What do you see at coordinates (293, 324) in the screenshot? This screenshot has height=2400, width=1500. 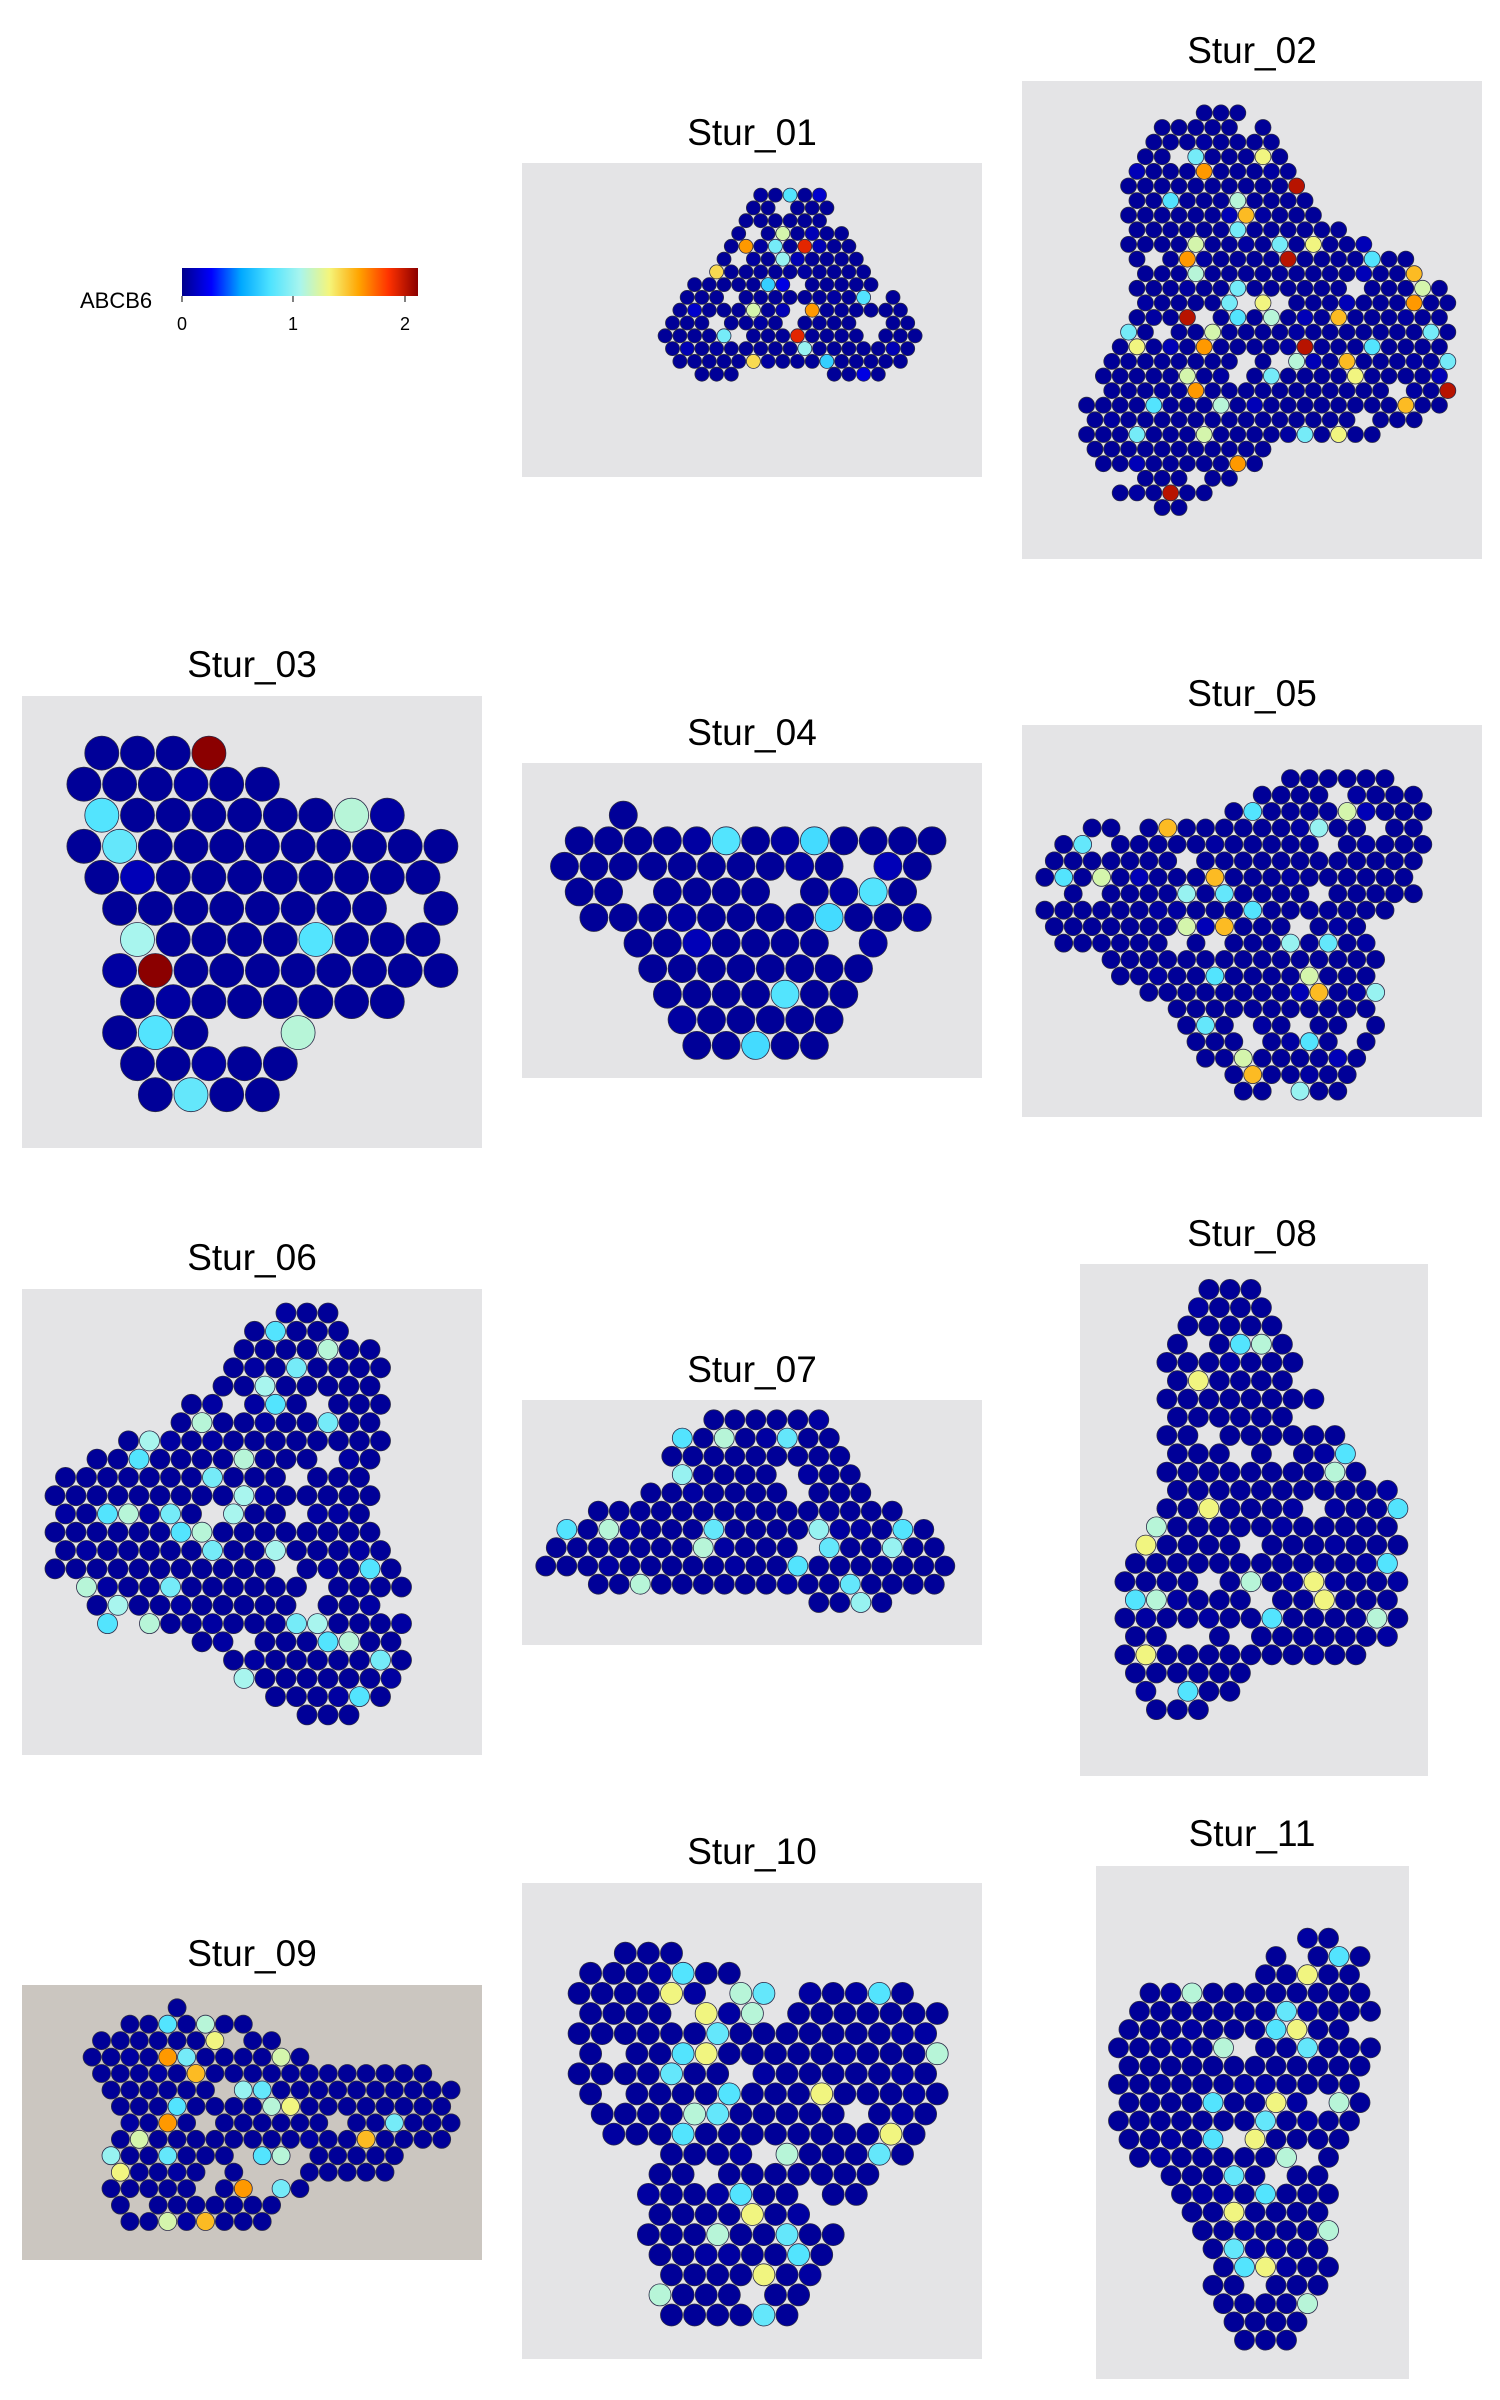 I see `legend-tick-label-1: 1` at bounding box center [293, 324].